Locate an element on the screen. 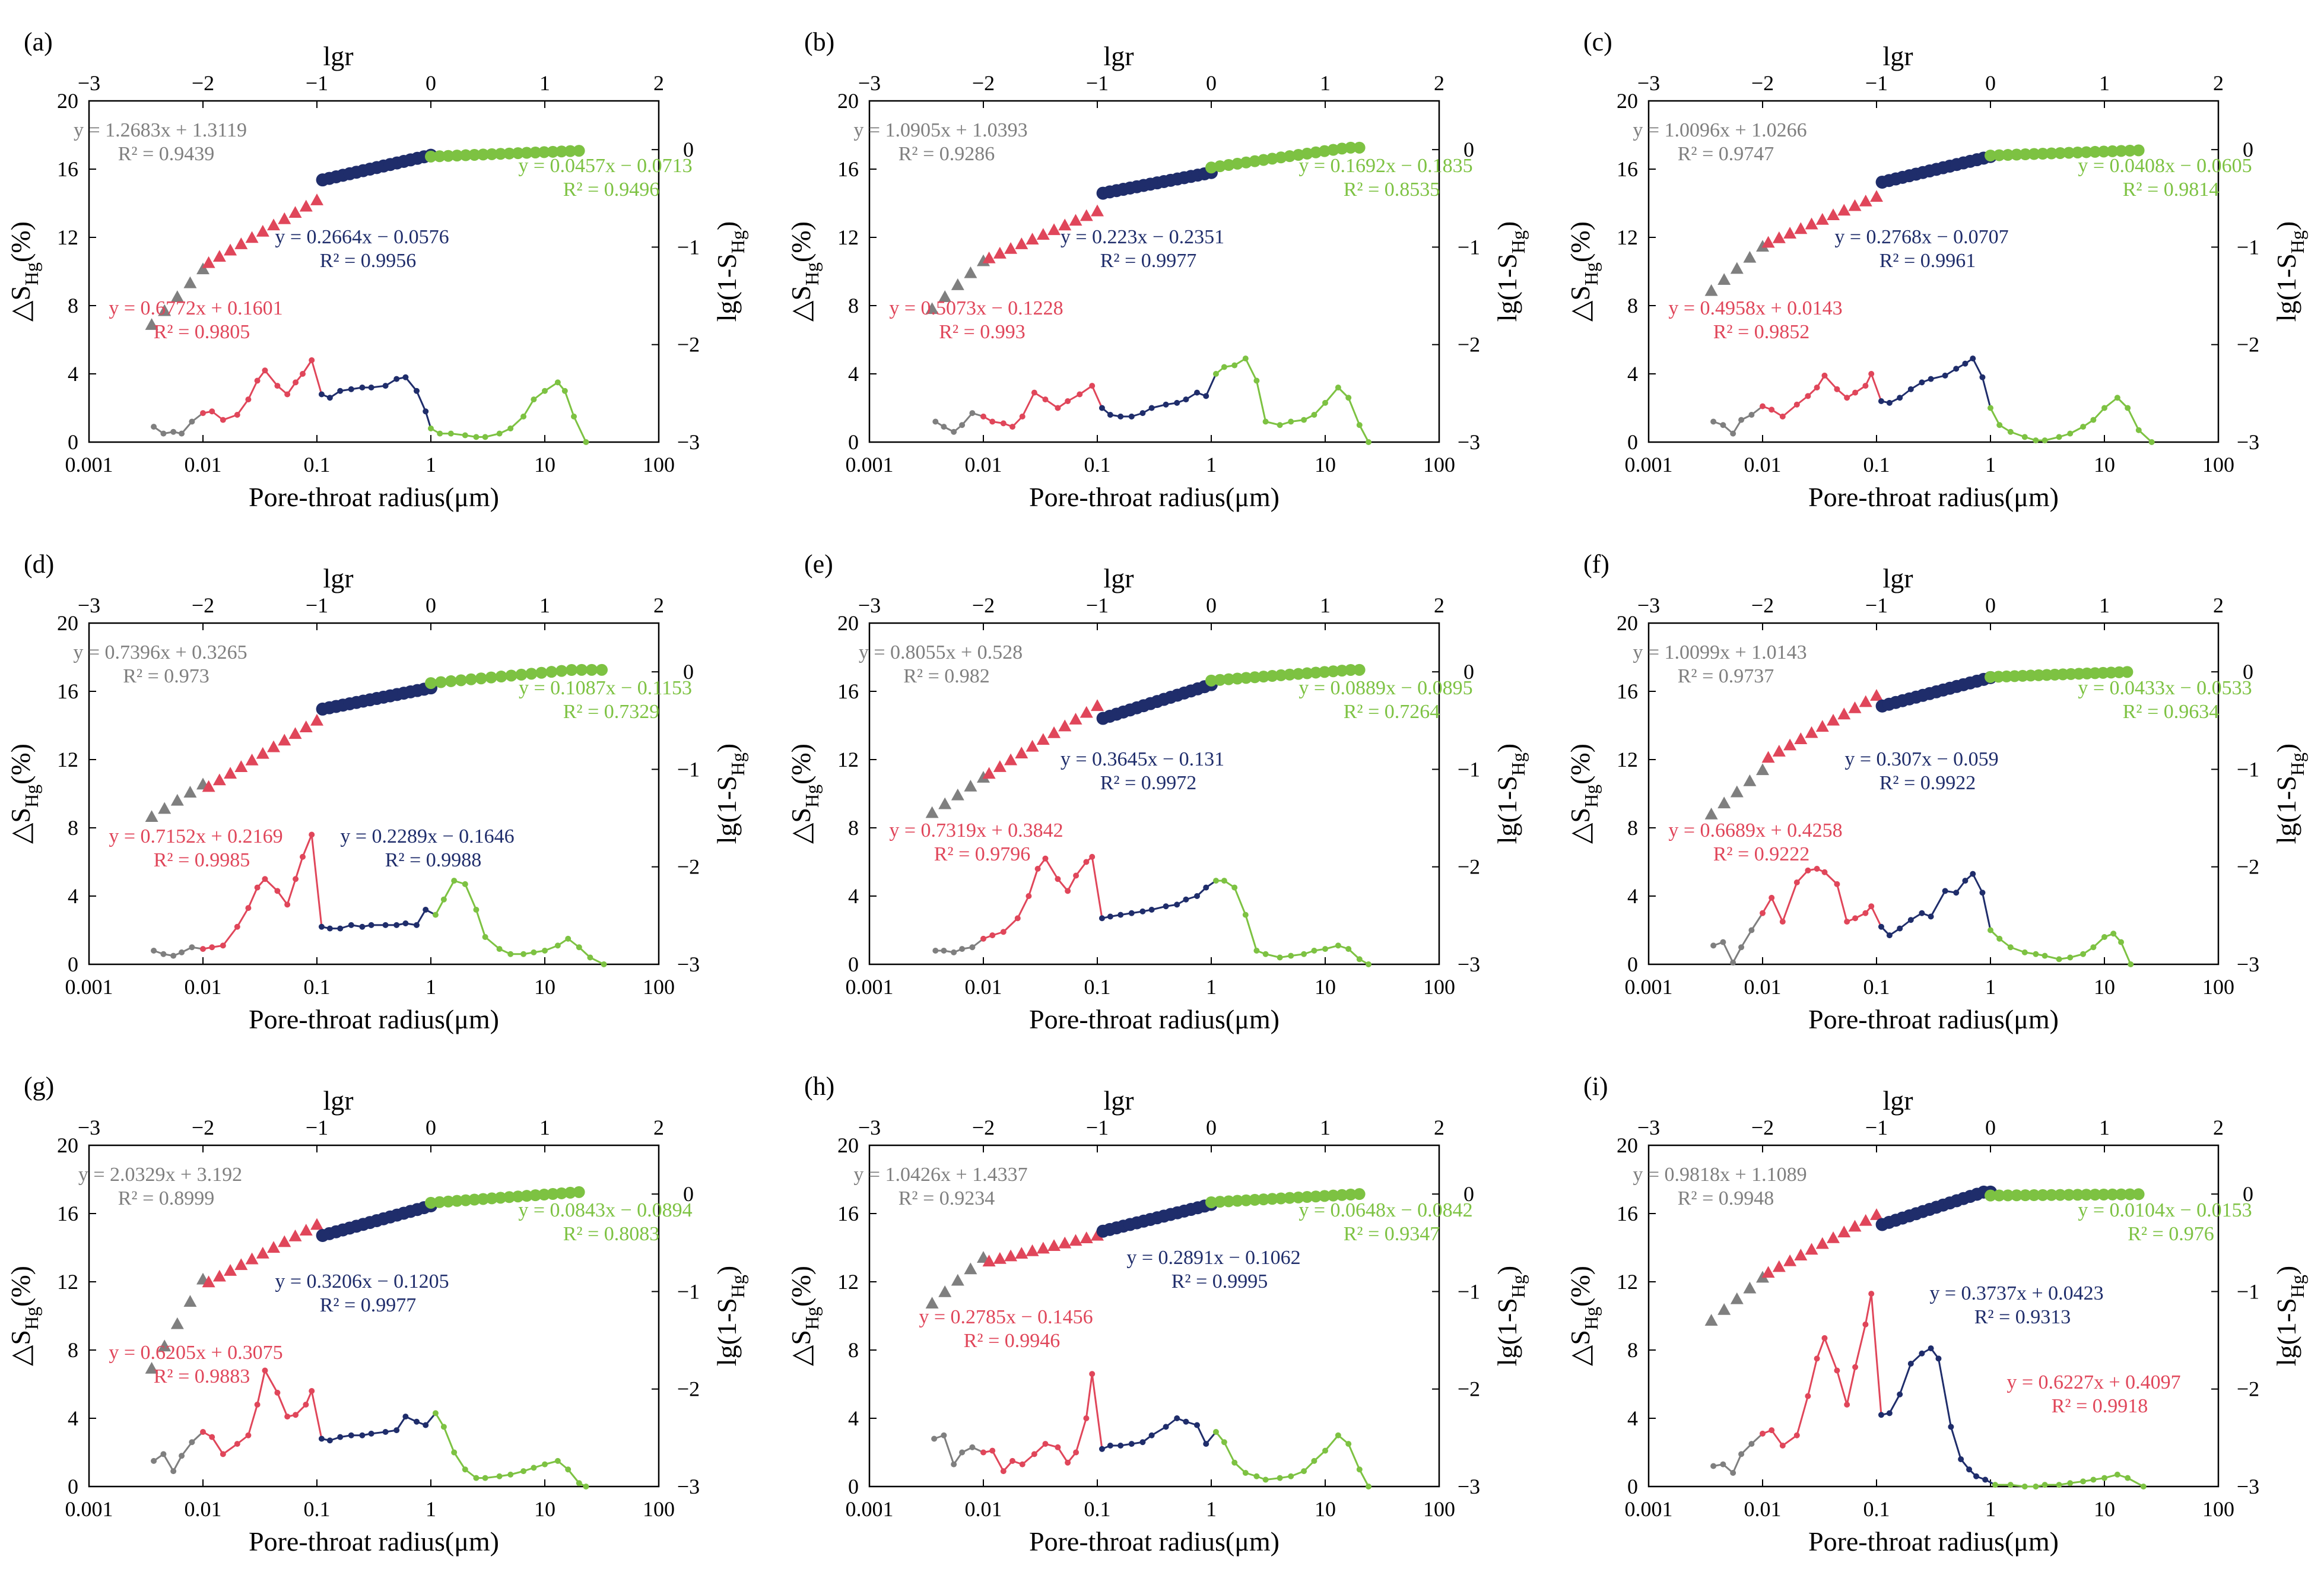 Image resolution: width=2324 pixels, height=1588 pixels. x-axis-title: Pore-throat radius(μm) is located at coordinates (1154, 1019).